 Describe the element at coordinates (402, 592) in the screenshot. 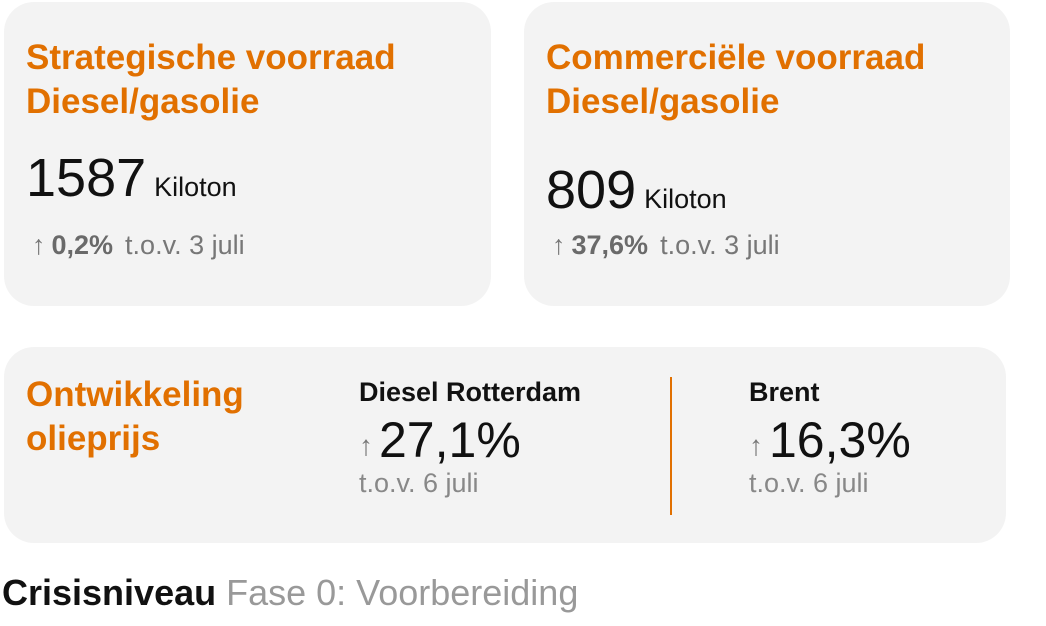

I see `crisis-value: Fase 0: Voorbereiding` at that location.